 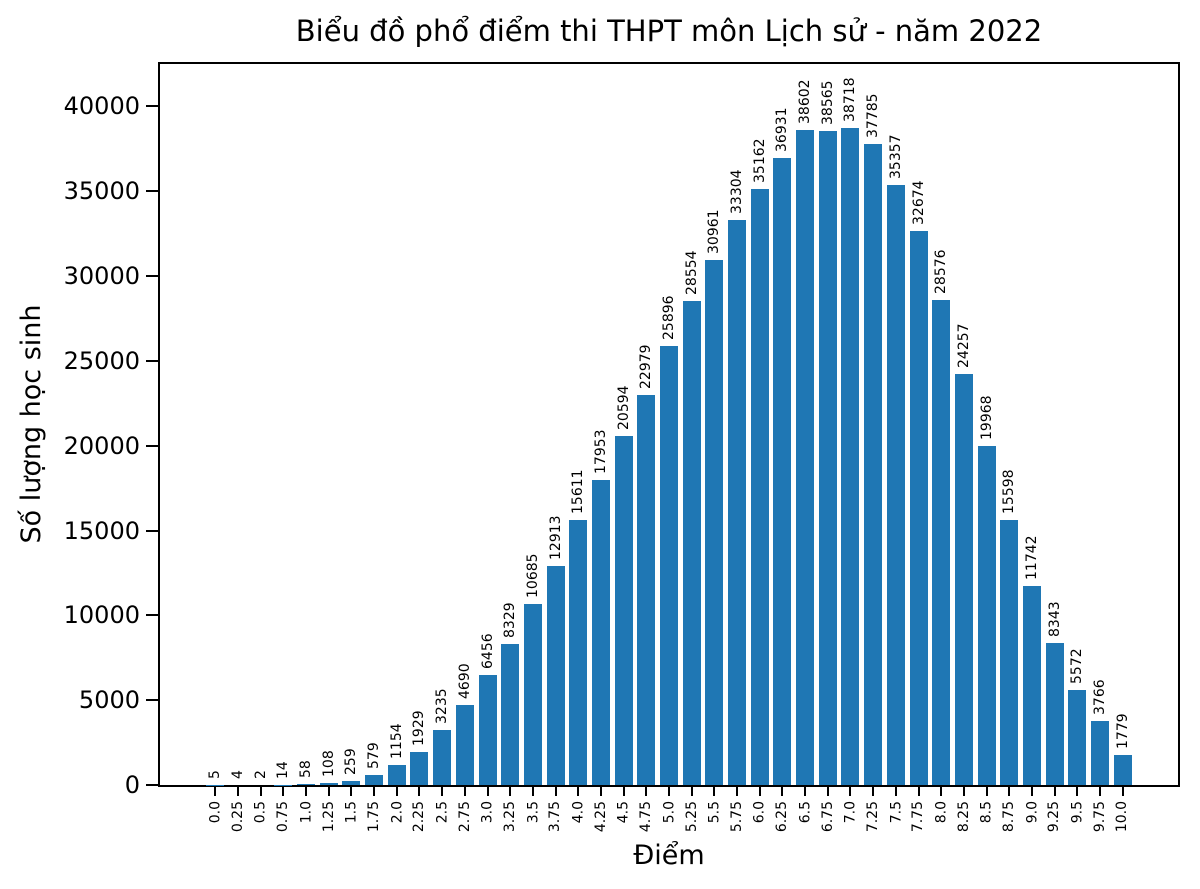 I want to click on bar: 35162, so click(x=759, y=461).